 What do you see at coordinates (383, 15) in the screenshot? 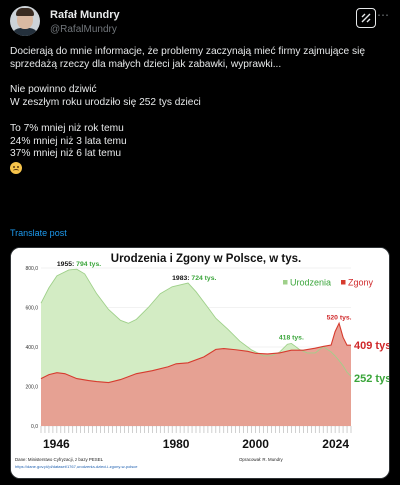
I see `more-options-icon: ⋯` at bounding box center [383, 15].